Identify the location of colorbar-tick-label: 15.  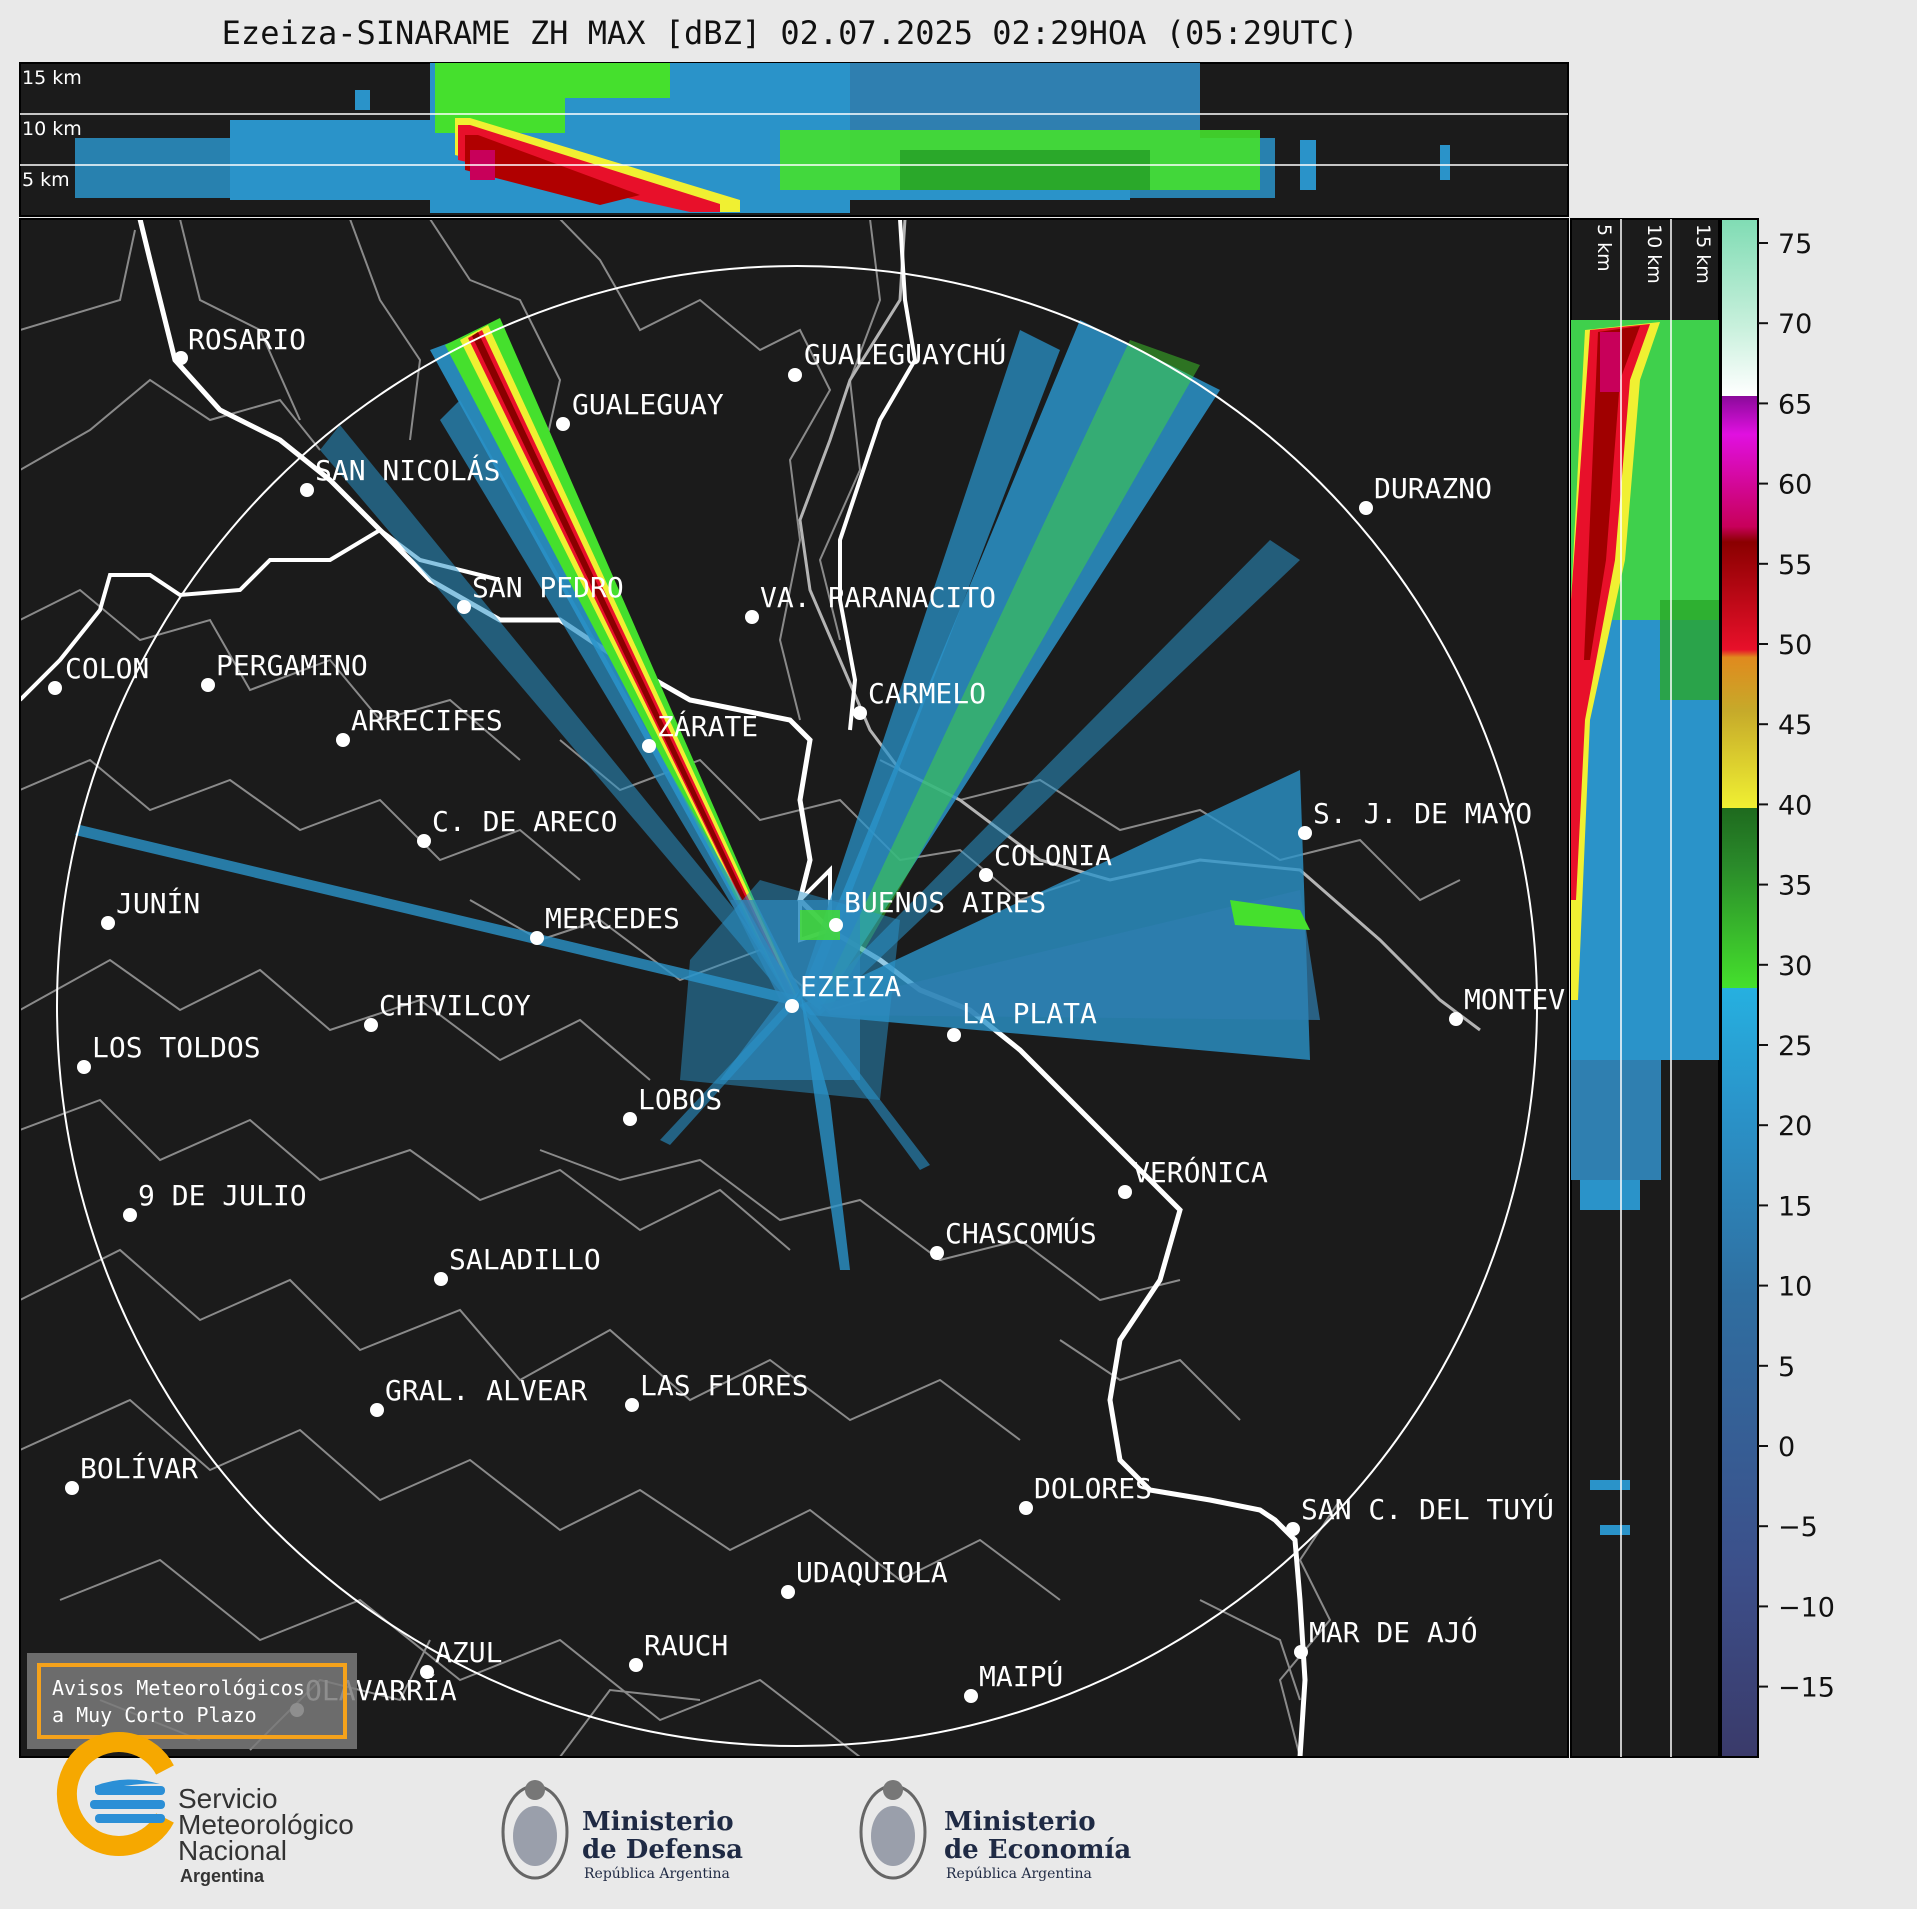
(1795, 1206).